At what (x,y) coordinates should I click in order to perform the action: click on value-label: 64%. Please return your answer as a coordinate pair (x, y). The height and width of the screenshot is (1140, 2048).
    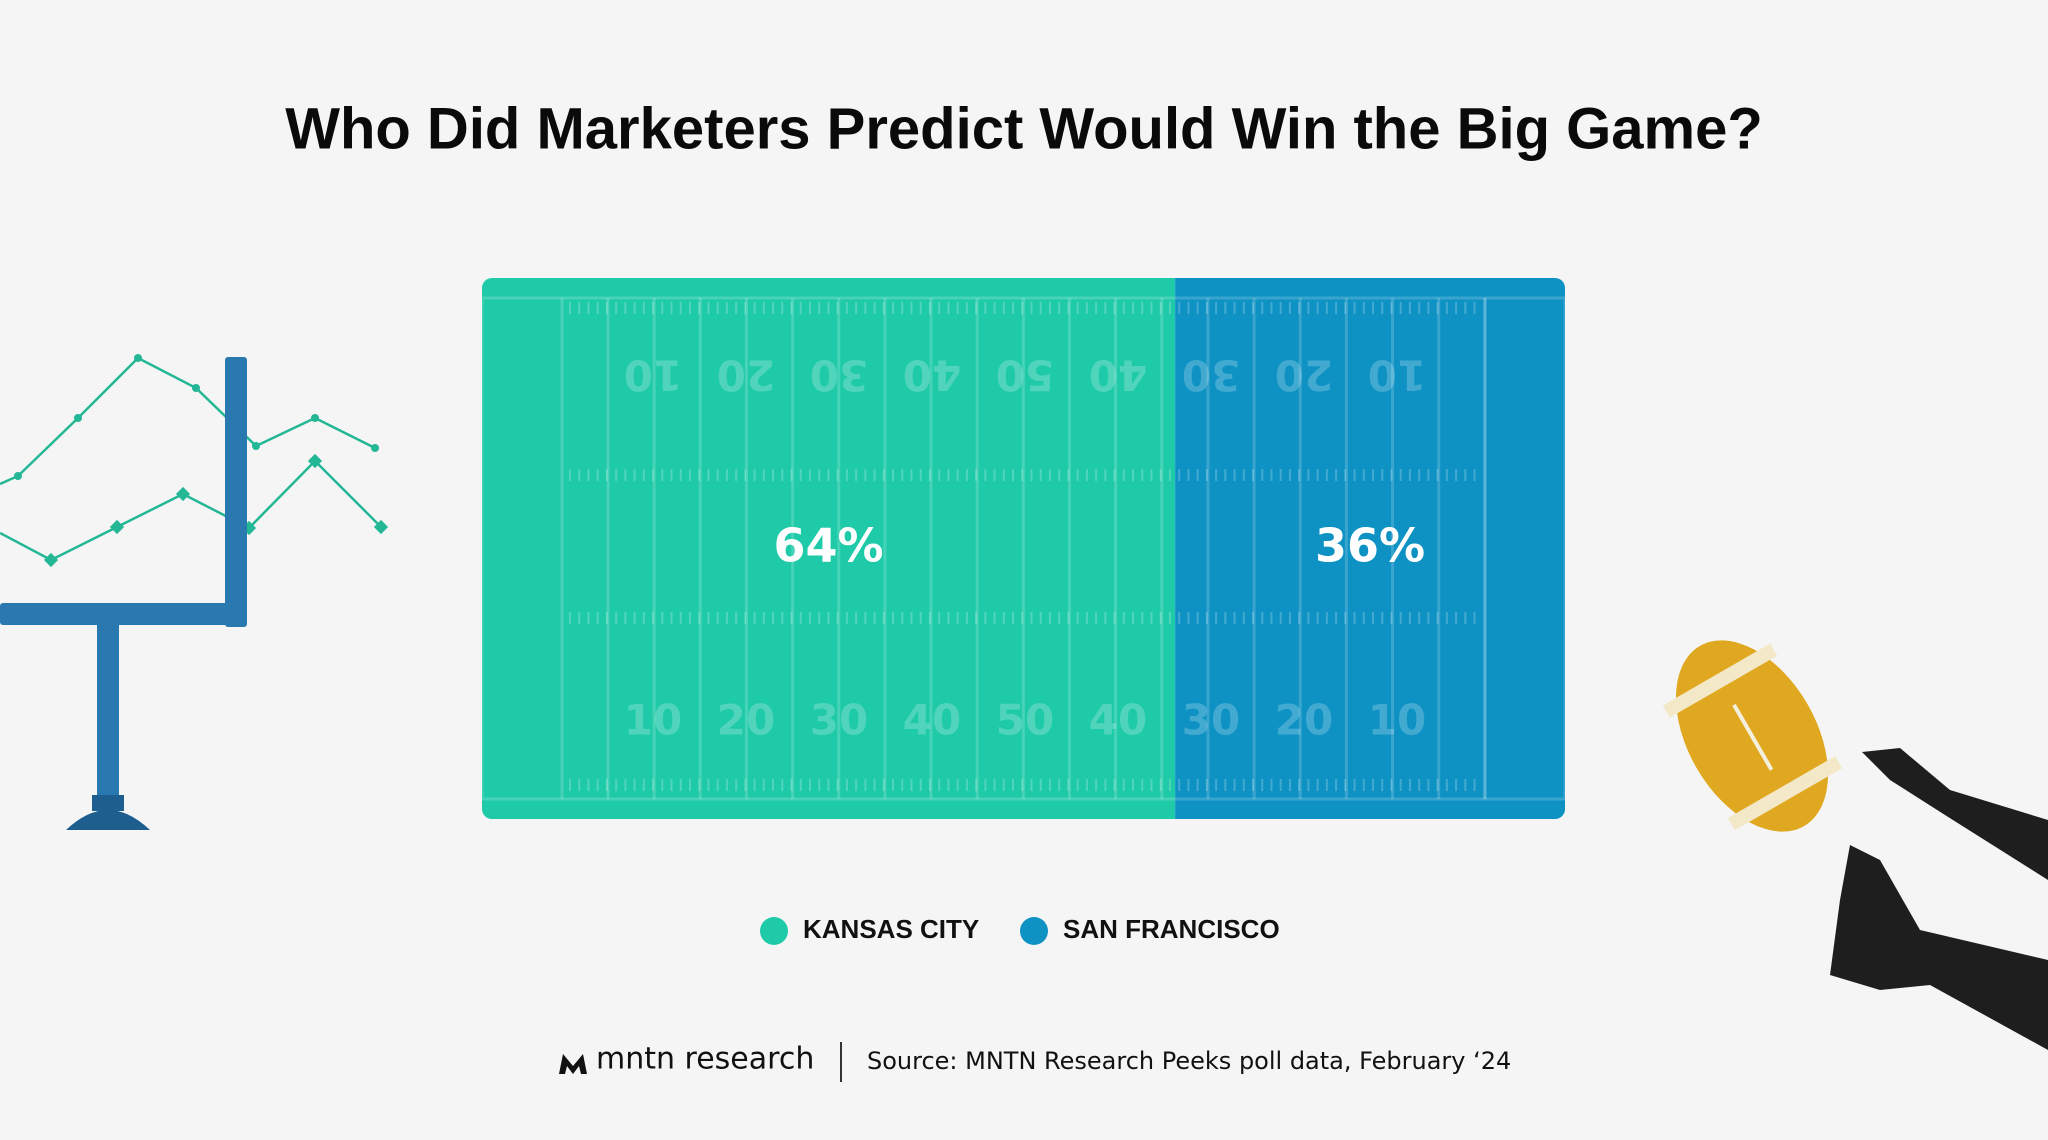
    Looking at the image, I should click on (829, 546).